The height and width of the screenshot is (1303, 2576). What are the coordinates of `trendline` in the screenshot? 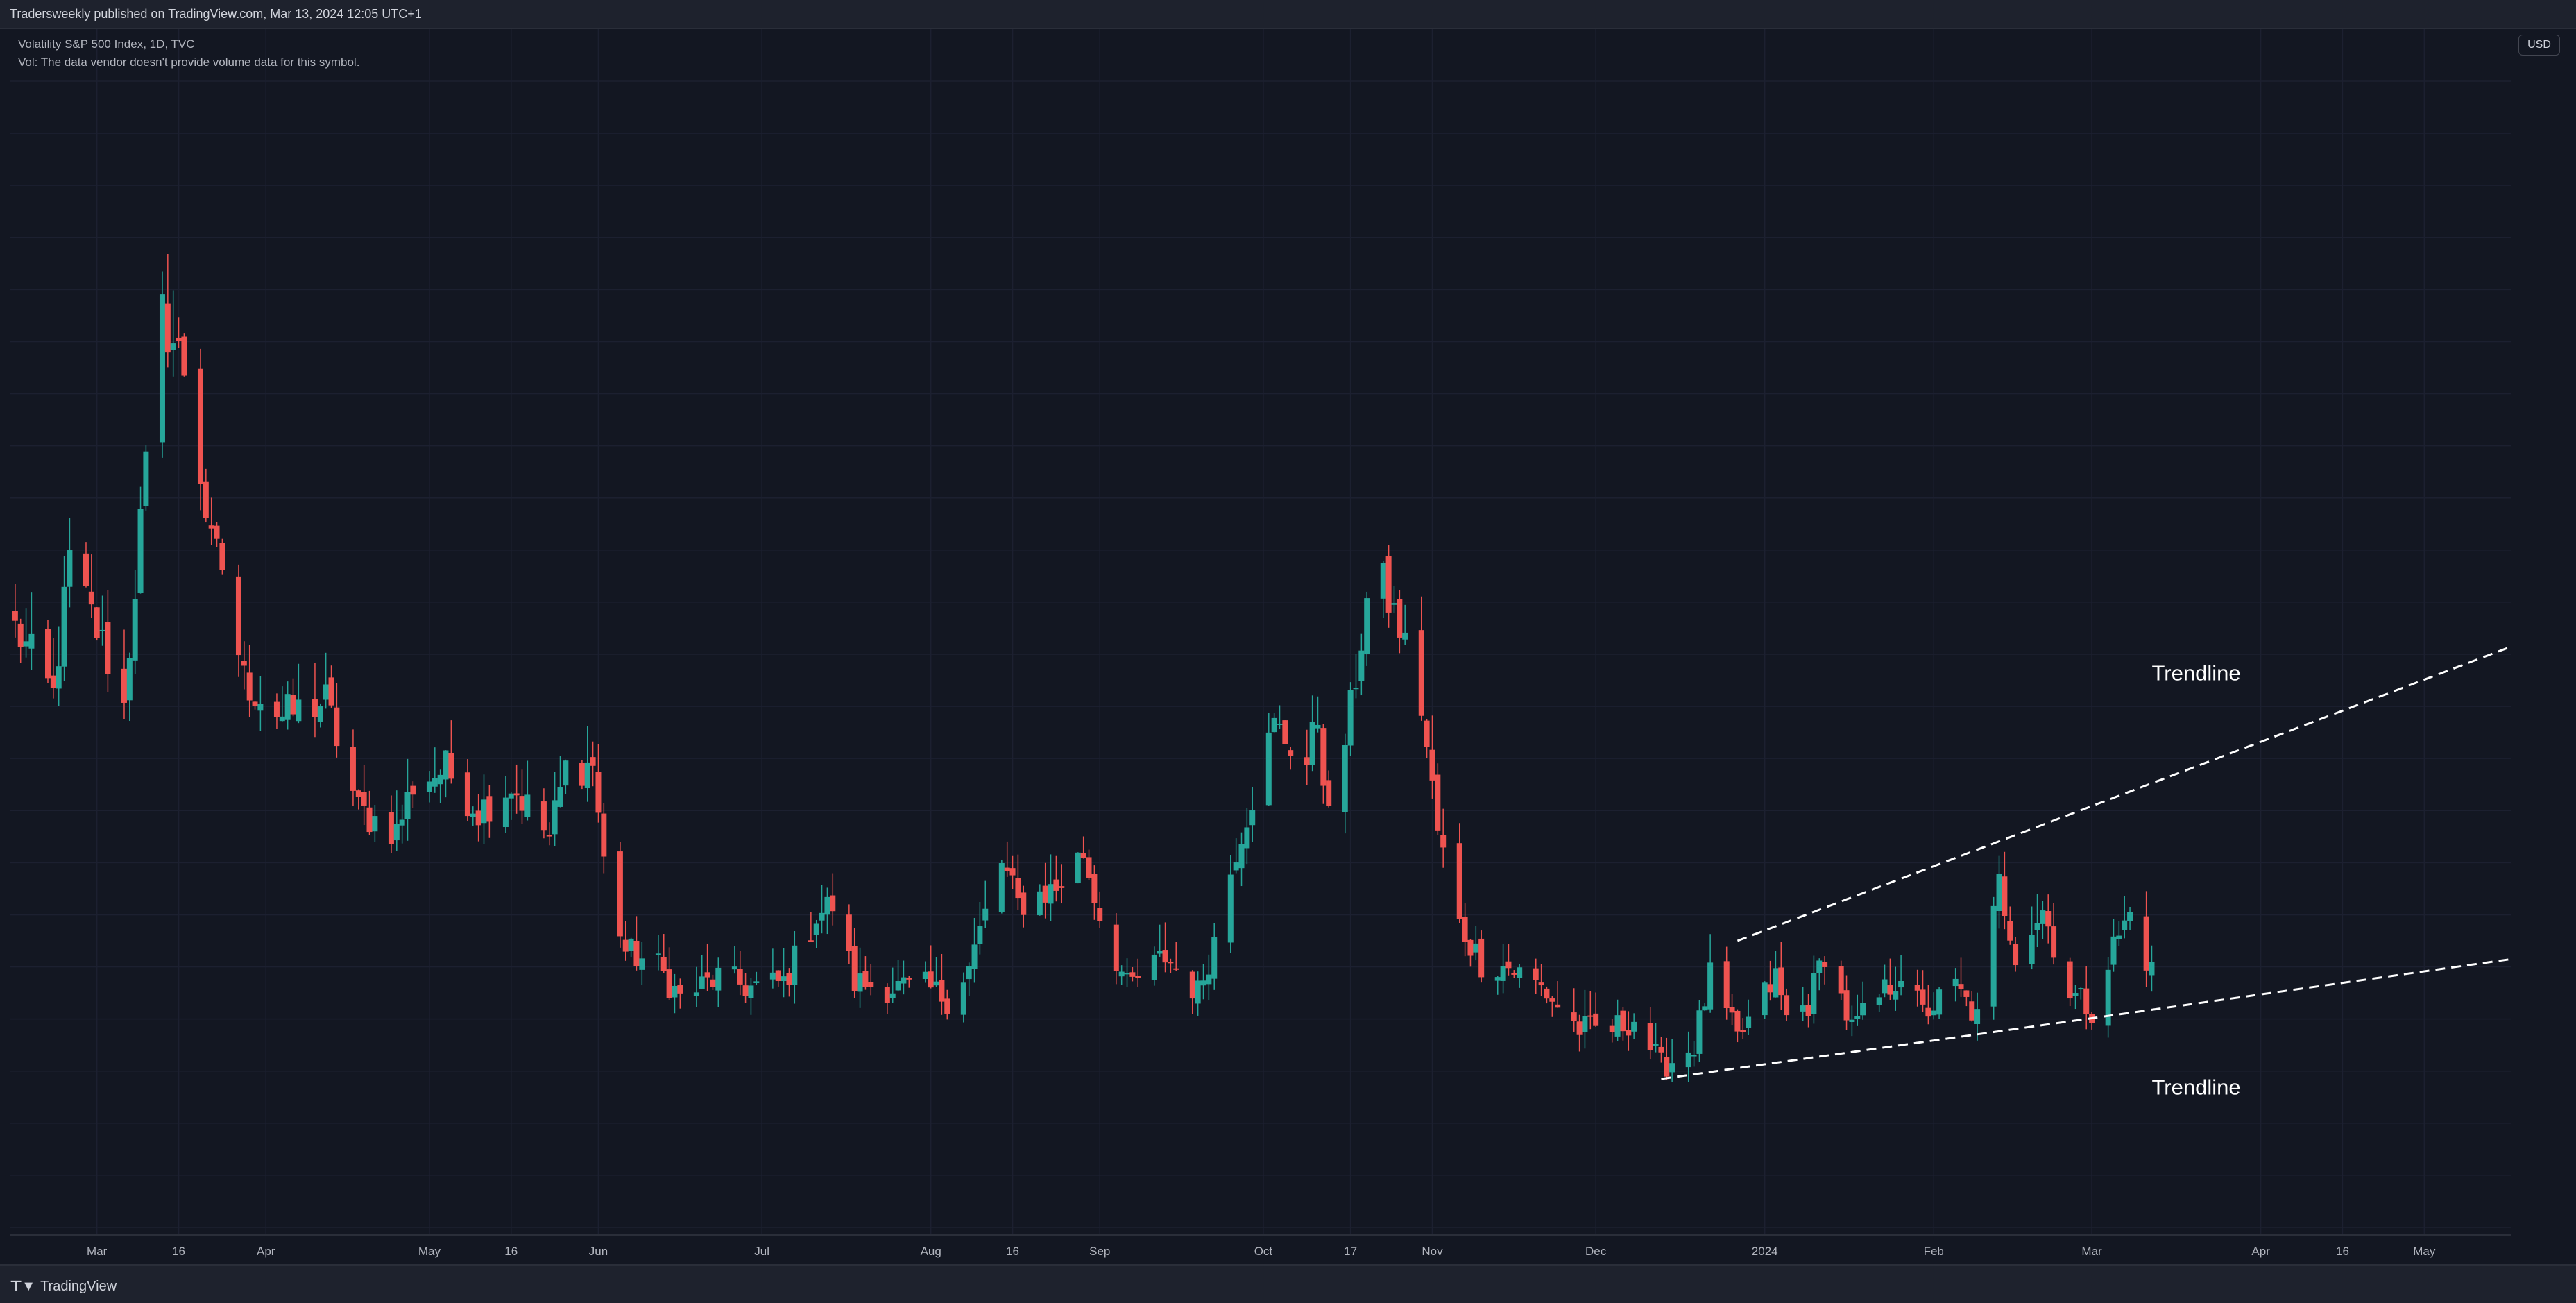 It's located at (2124, 794).